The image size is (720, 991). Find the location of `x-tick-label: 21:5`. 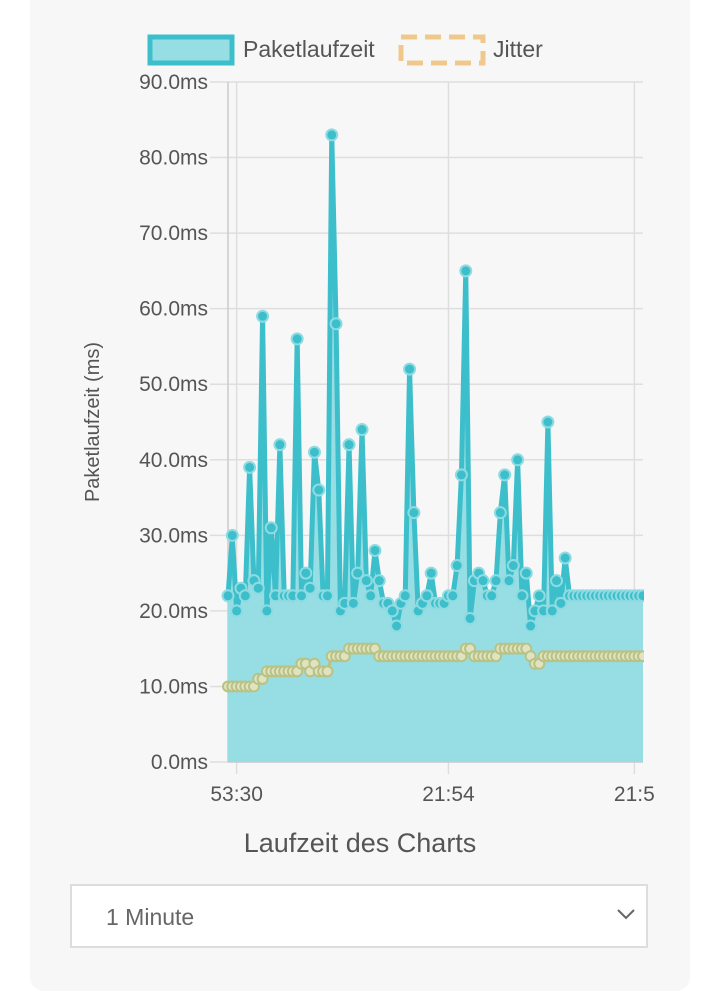

x-tick-label: 21:5 is located at coordinates (634, 794).